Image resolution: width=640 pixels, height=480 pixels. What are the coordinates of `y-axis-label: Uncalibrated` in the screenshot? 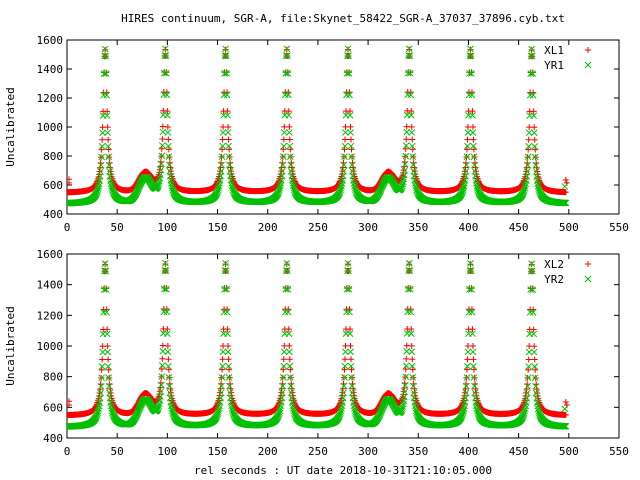 It's located at (10, 126).